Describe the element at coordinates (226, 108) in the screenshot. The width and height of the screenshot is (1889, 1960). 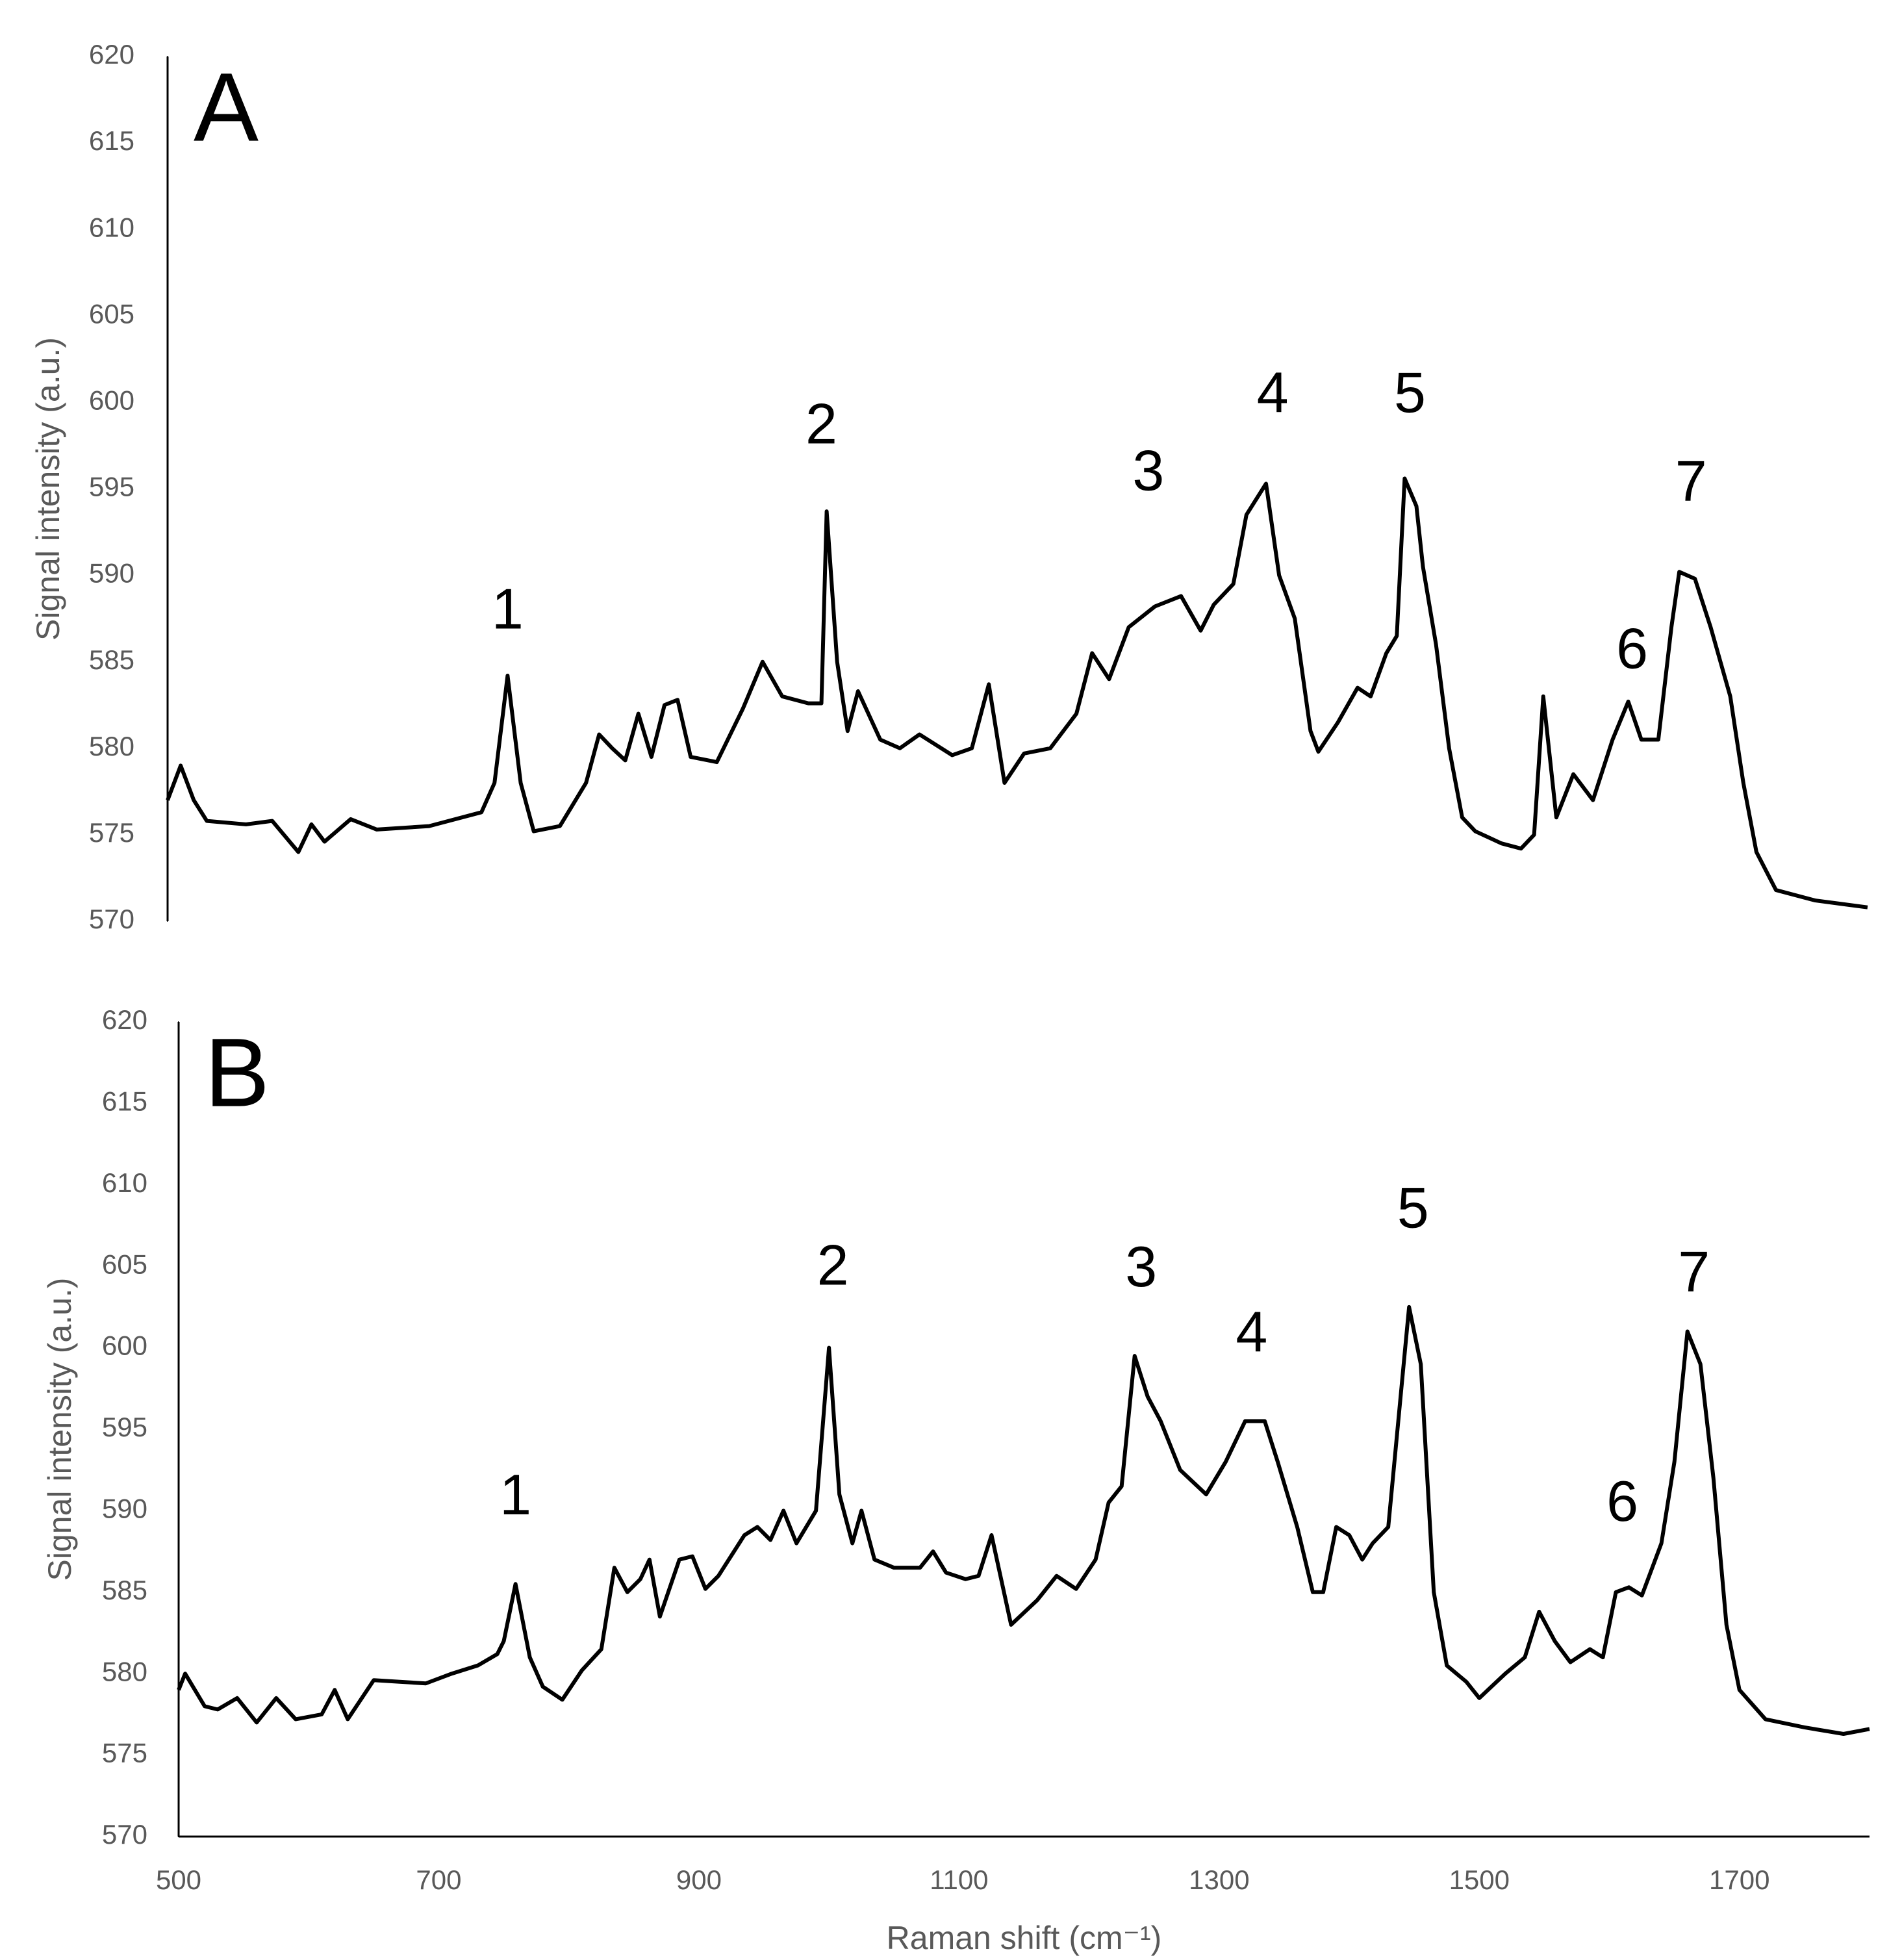
I see `panel-label: A` at that location.